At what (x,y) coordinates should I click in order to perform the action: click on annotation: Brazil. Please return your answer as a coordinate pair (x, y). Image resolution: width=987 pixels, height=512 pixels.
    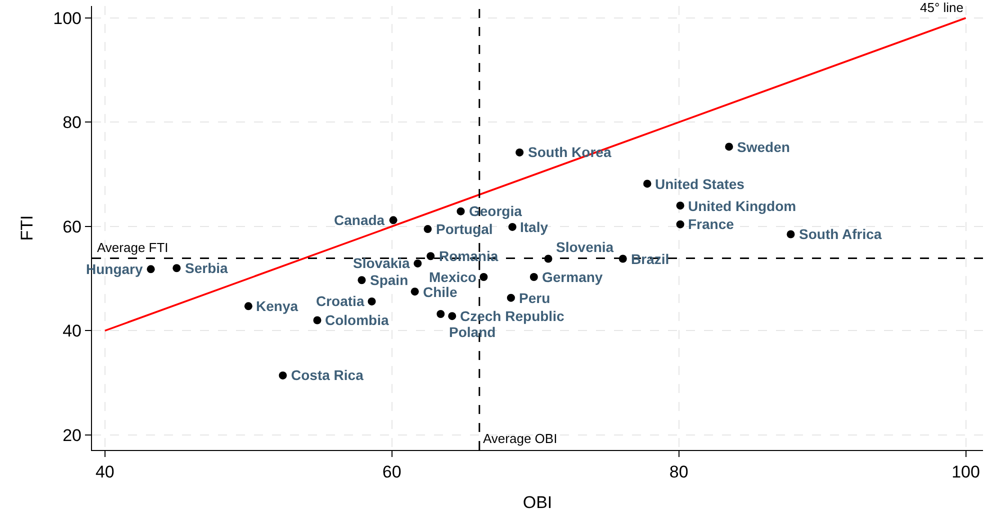
    Looking at the image, I should click on (650, 259).